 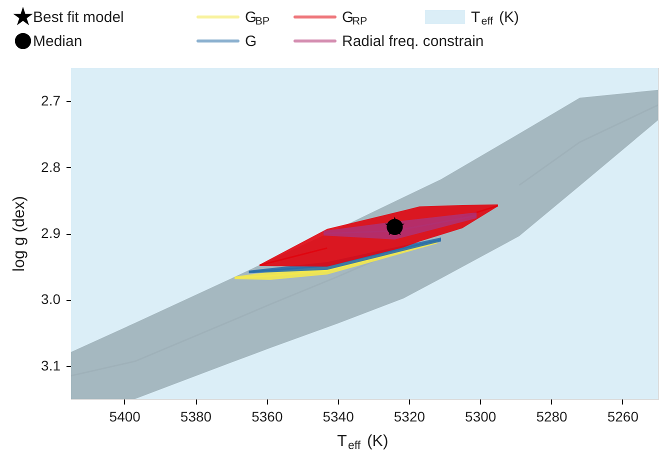 I want to click on x-tick-label: 5380, so click(x=196, y=416).